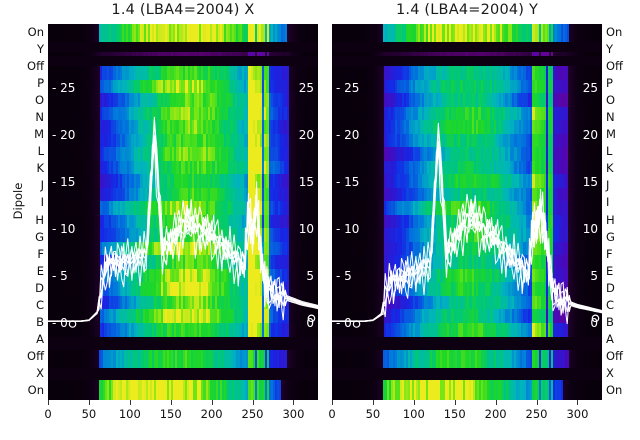  Describe the element at coordinates (311, 318) in the screenshot. I see `baseline-marker` at that location.